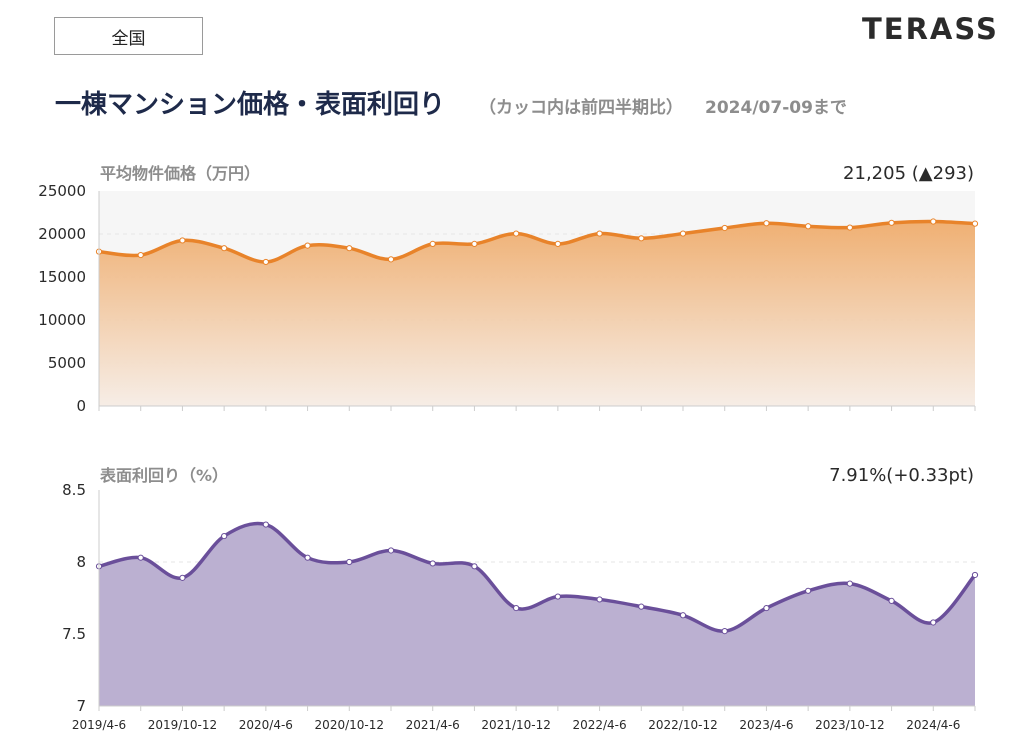 The width and height of the screenshot is (1019, 756). Describe the element at coordinates (581, 108) in the screenshot. I see `comparison-note: （カッコ内は前四半期比）` at that location.